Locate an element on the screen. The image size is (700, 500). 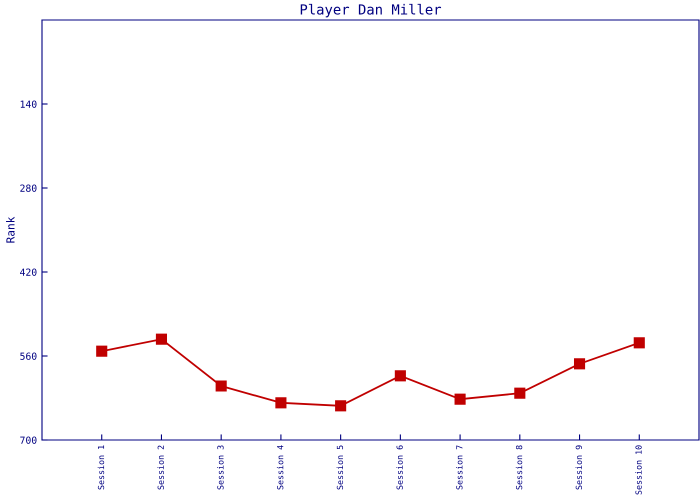
x-tick-label: Session 6 is located at coordinates (399, 467).